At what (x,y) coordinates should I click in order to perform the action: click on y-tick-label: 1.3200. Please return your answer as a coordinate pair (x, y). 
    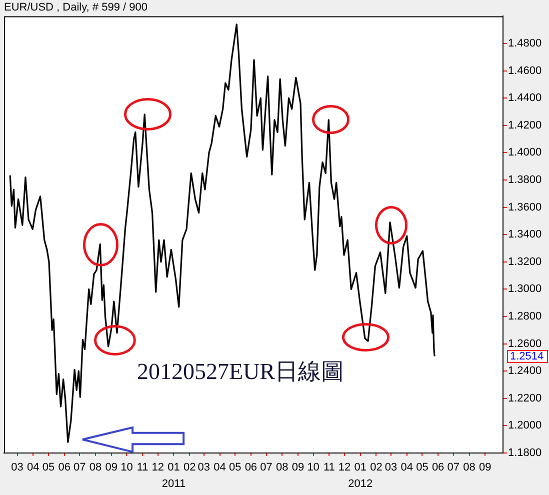
    Looking at the image, I should click on (525, 262).